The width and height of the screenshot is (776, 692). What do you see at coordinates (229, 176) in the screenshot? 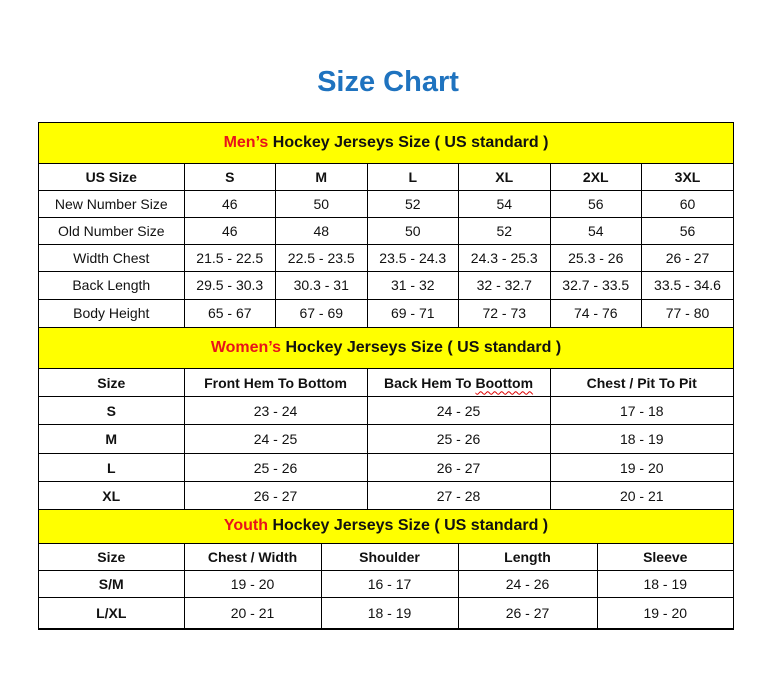
I see `men-column-header: S` at bounding box center [229, 176].